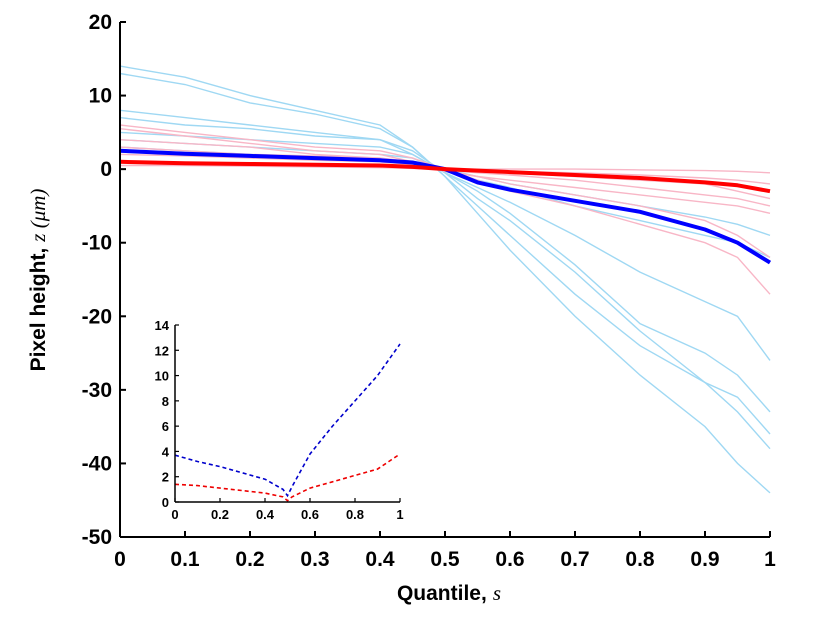  Describe the element at coordinates (314, 559) in the screenshot. I see `x-tick-label: 0.3` at that location.